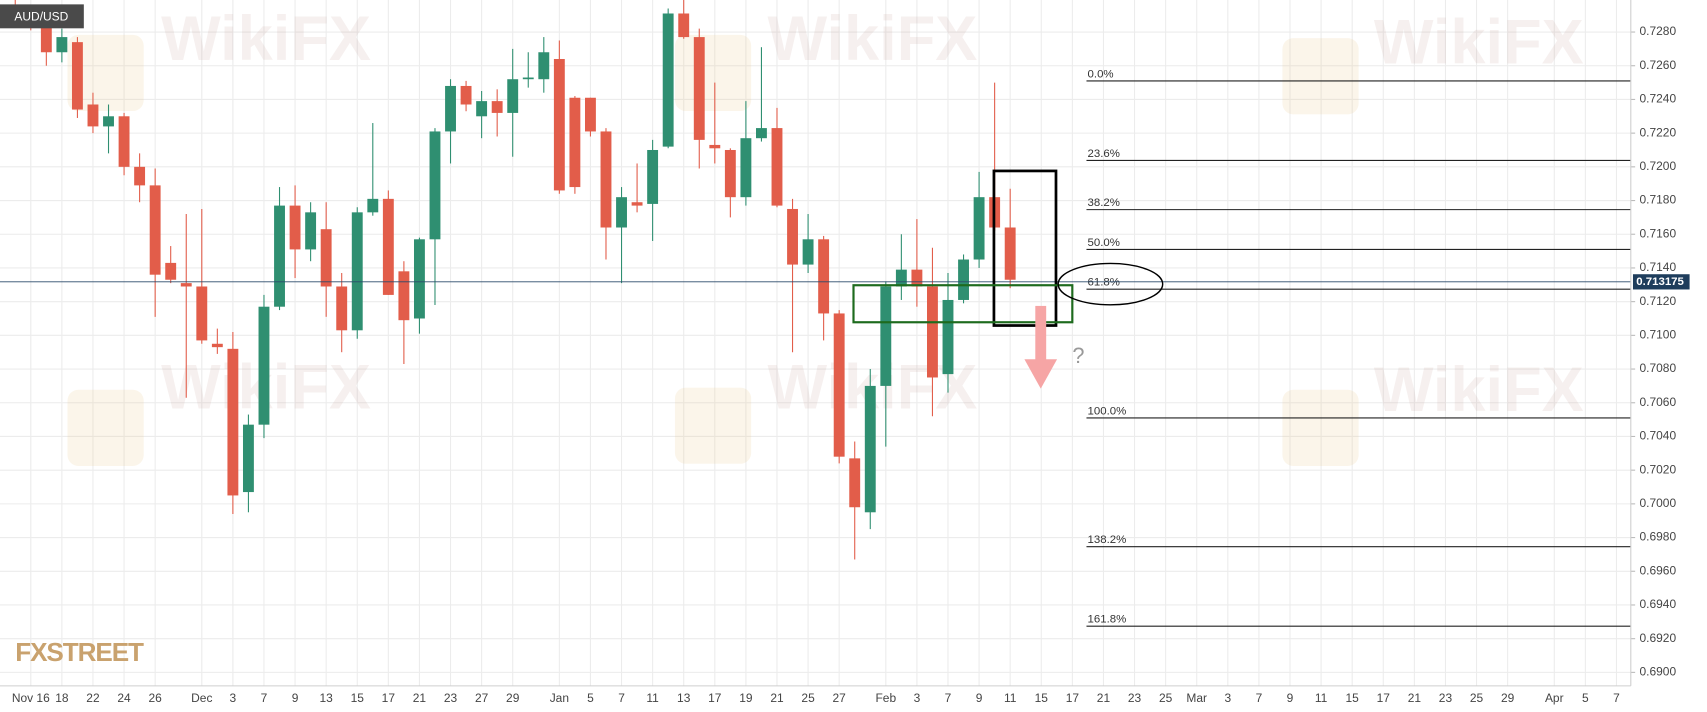  I want to click on x-tick-label: 18, so click(62, 698).